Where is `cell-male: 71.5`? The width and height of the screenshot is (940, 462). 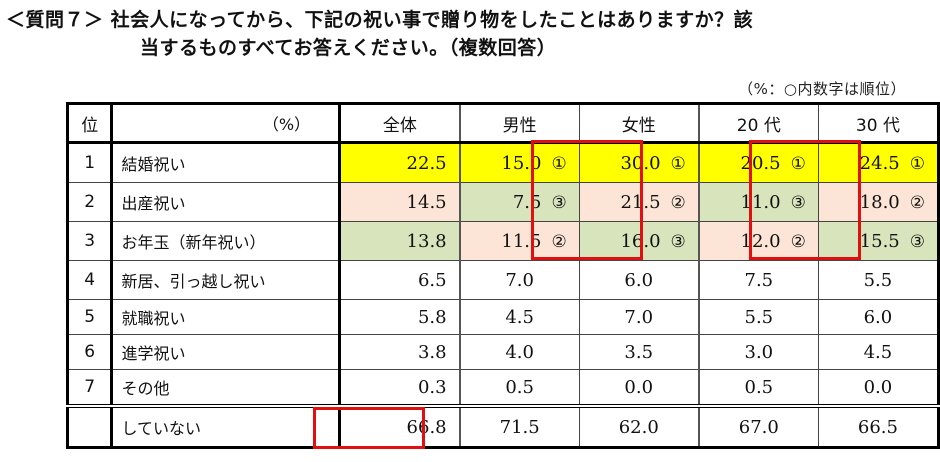
cell-male: 71.5 is located at coordinates (519, 426).